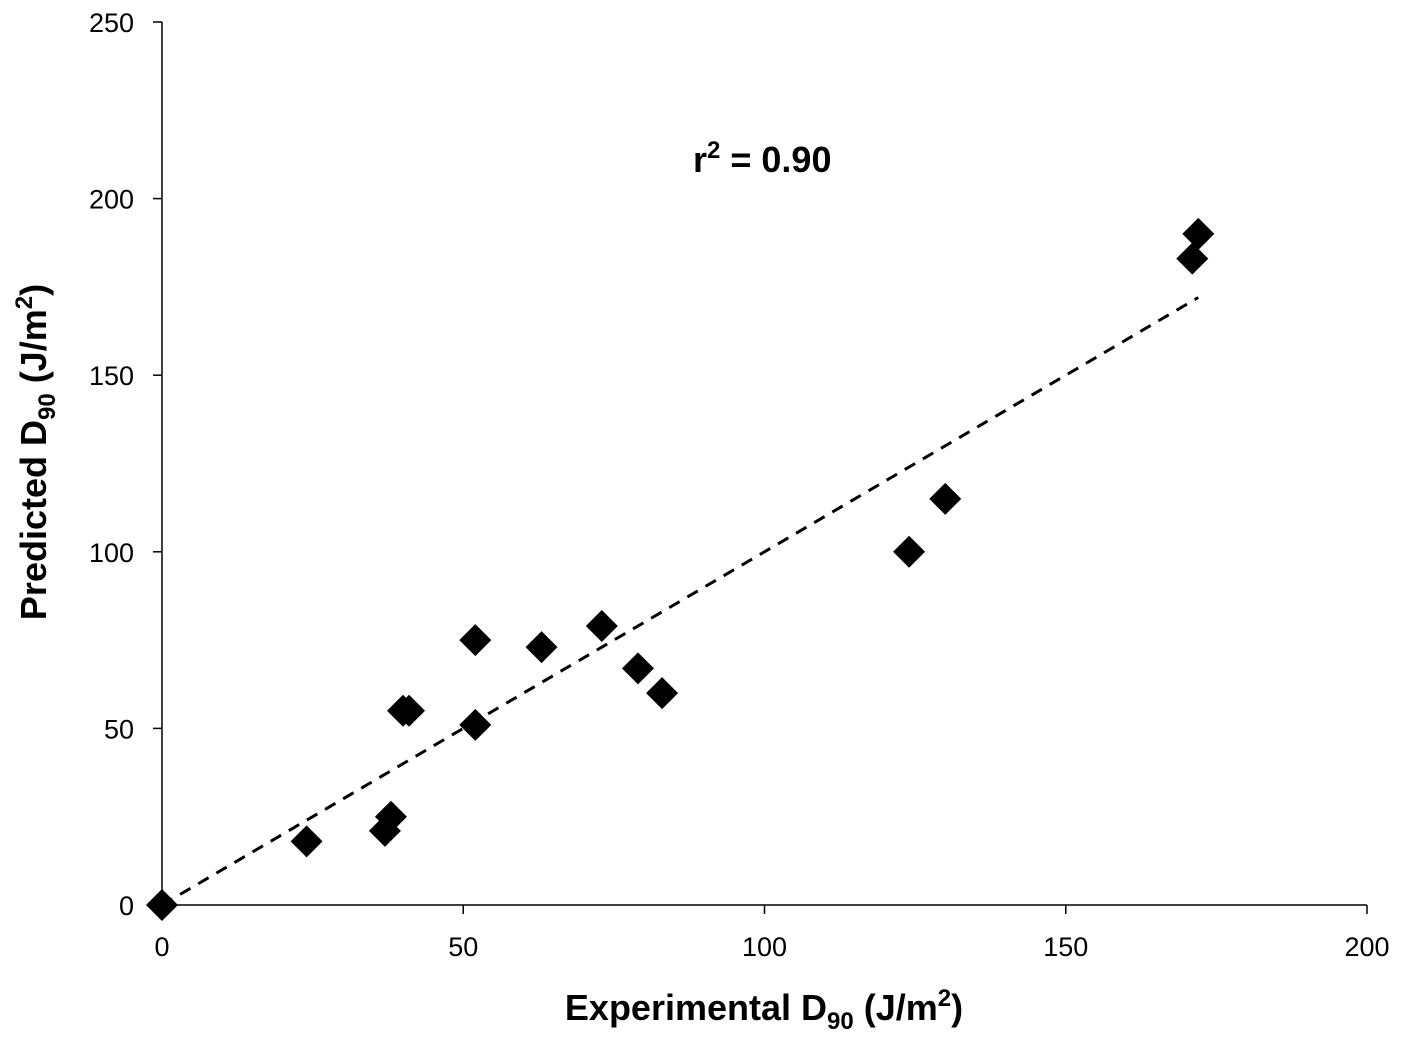  What do you see at coordinates (111, 553) in the screenshot?
I see `y-tick-label: 100` at bounding box center [111, 553].